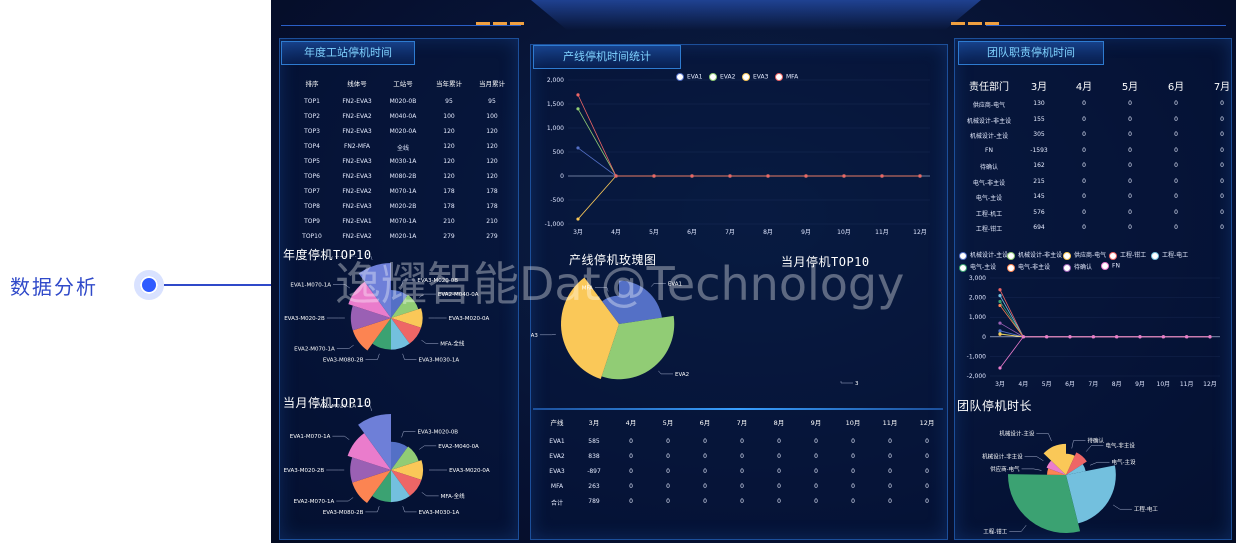  Describe the element at coordinates (995, 531) in the screenshot. I see `slice-label: 工程-钳工` at that location.